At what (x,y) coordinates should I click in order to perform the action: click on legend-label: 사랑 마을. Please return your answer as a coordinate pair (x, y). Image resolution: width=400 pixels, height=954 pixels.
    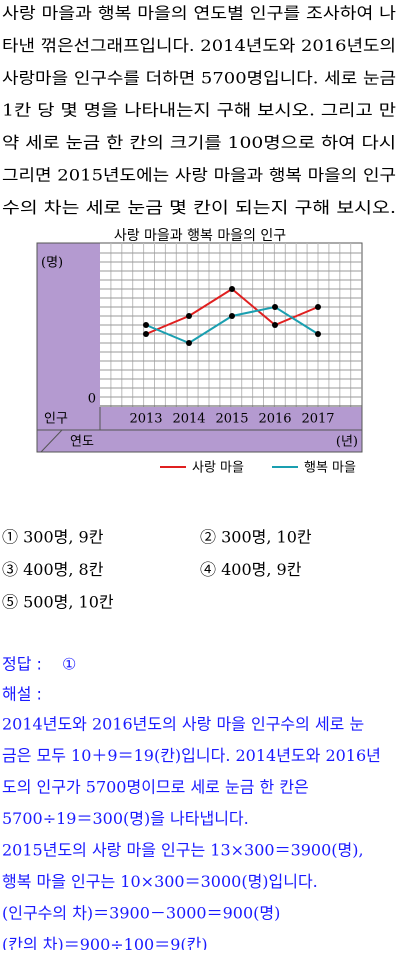
    Looking at the image, I should click on (218, 468).